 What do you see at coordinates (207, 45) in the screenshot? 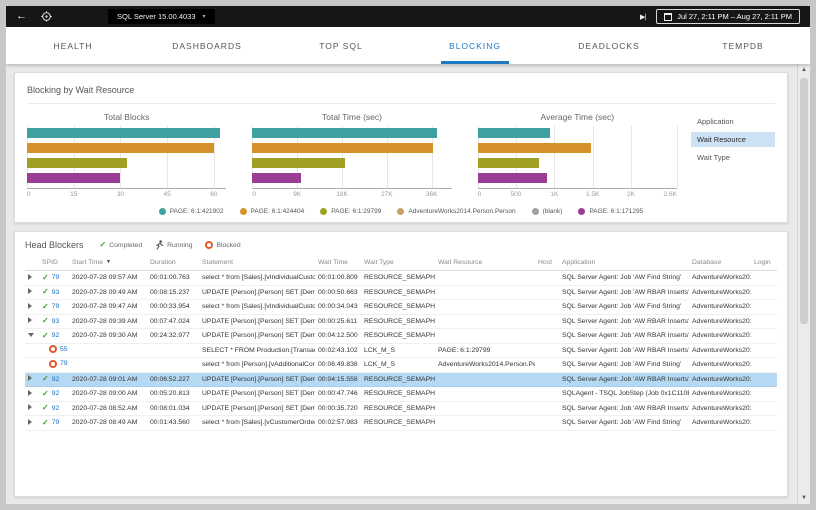
I see `tab-dashboards: DASHBOARDS` at bounding box center [207, 45].